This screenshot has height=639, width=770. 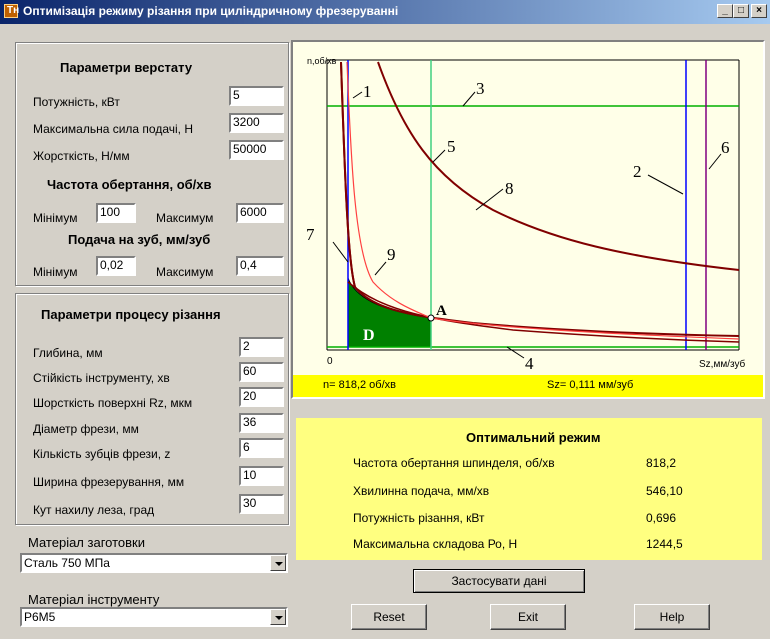 I want to click on point-a-label: A, so click(x=441, y=311).